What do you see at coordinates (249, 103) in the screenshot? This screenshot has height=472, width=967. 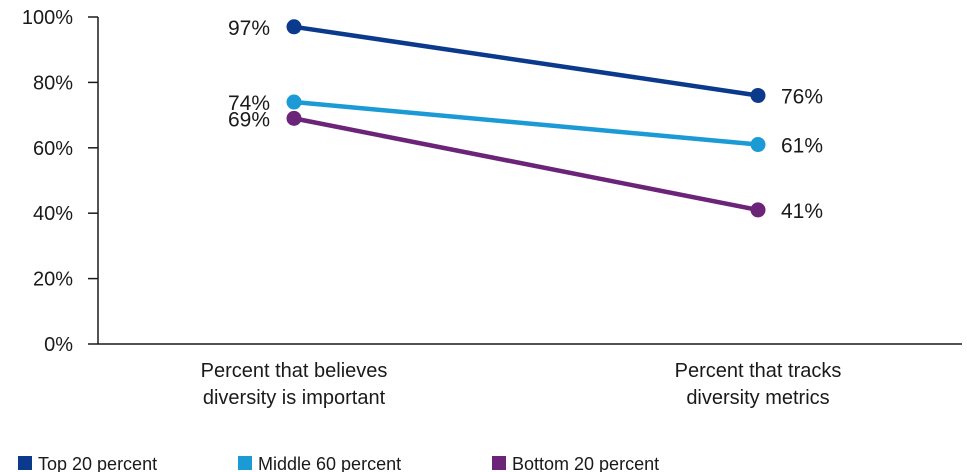 I see `data-label: 74%` at bounding box center [249, 103].